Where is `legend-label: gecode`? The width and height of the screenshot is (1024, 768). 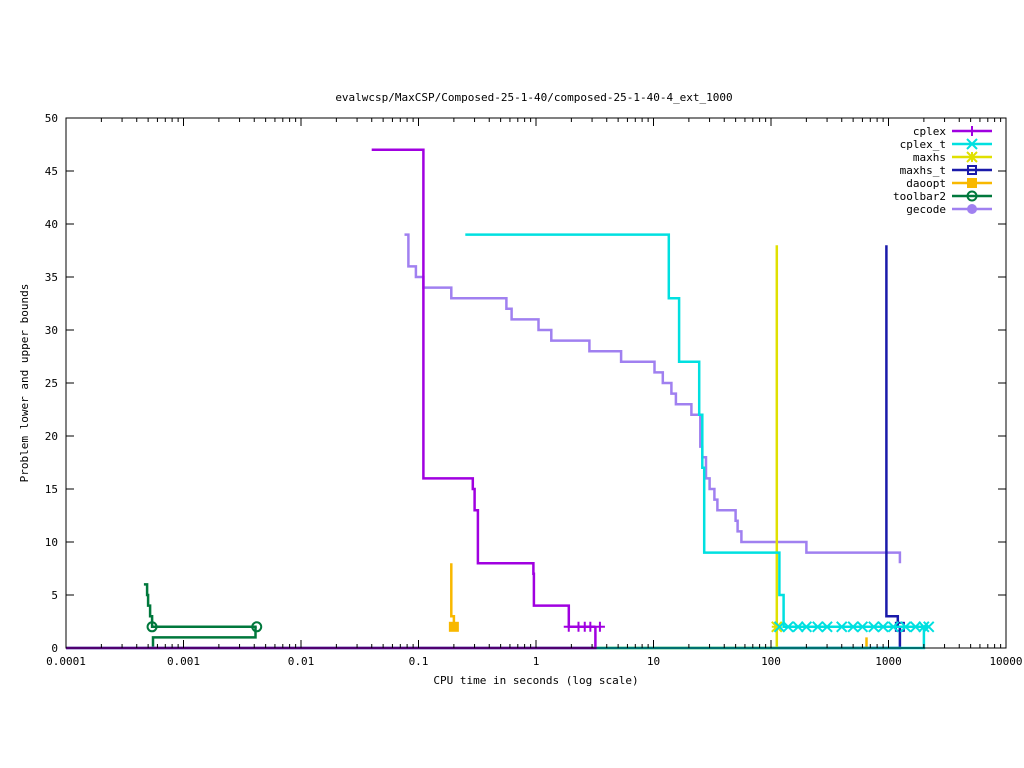 legend-label: gecode is located at coordinates (926, 209).